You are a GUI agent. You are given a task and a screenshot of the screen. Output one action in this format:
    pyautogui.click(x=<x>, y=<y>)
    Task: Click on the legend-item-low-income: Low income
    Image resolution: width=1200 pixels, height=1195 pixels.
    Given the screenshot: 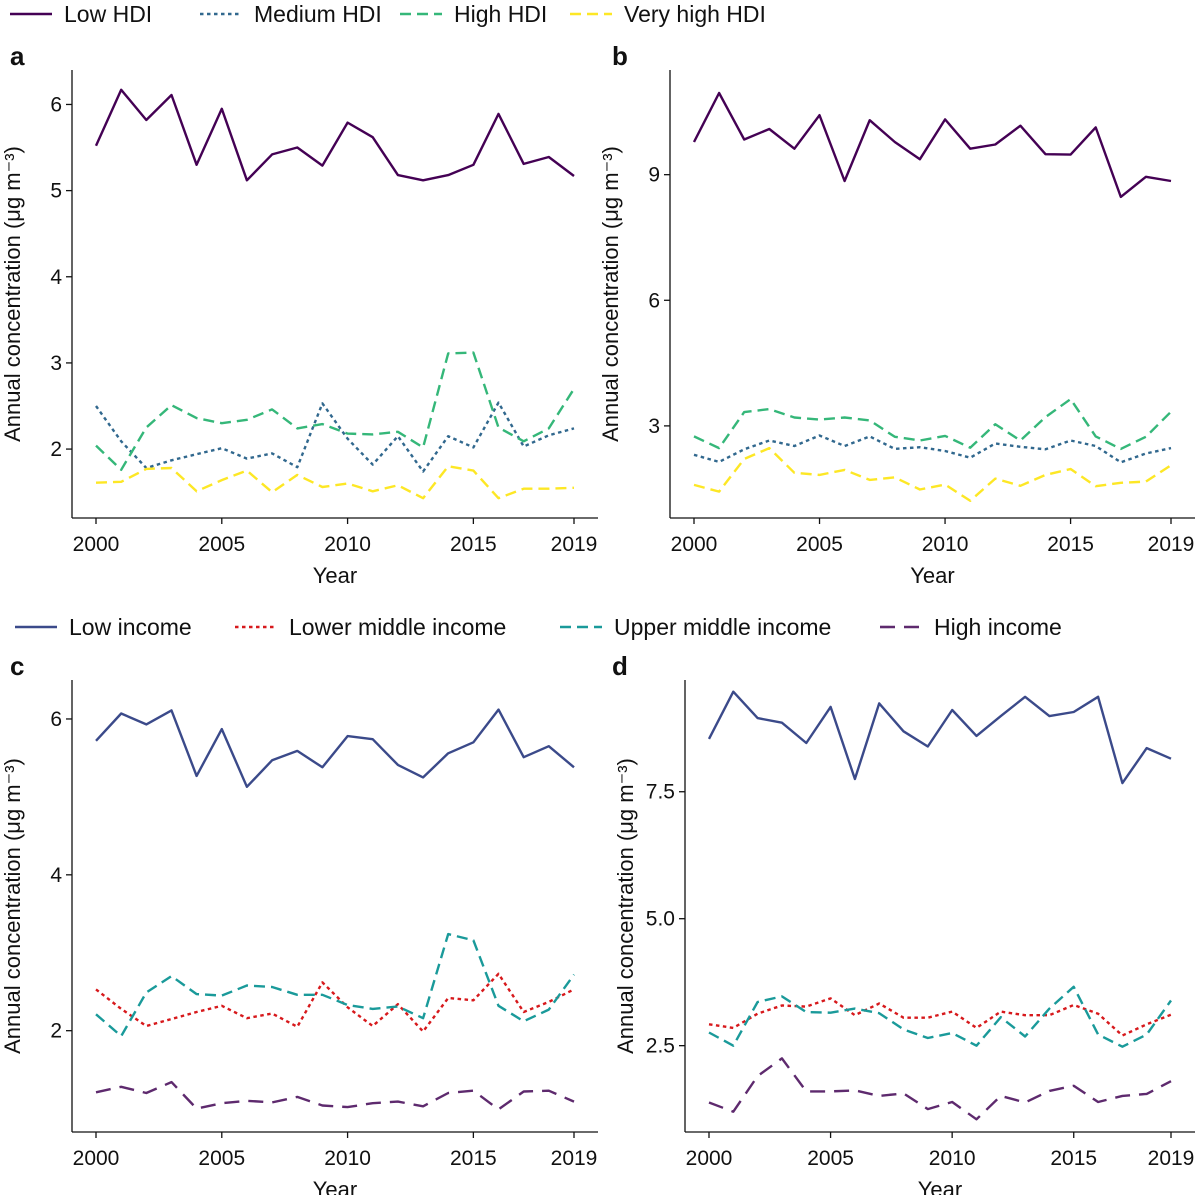 What is the action you would take?
    pyautogui.click(x=103, y=627)
    